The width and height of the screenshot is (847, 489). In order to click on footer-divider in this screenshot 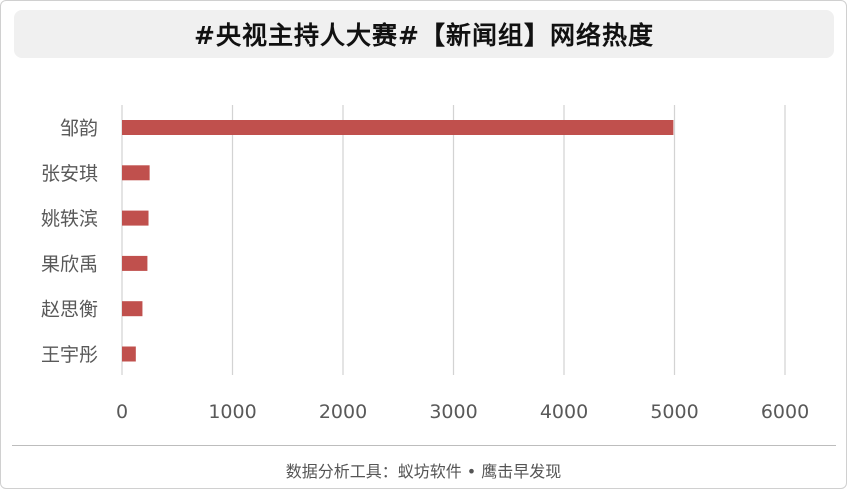, I will do `click(424, 445)`.